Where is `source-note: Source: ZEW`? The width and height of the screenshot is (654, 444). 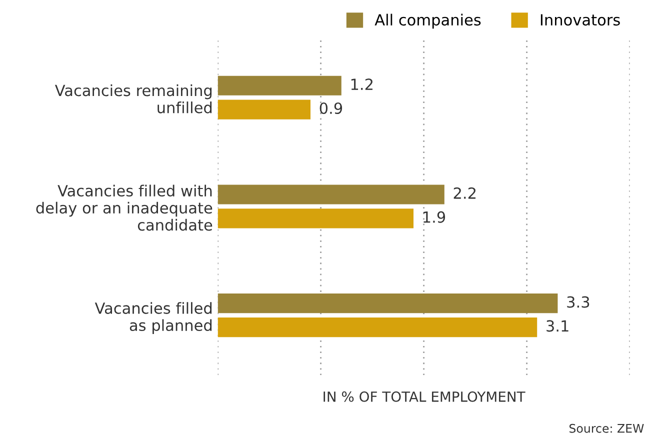
source-note: Source: ZEW is located at coordinates (606, 428).